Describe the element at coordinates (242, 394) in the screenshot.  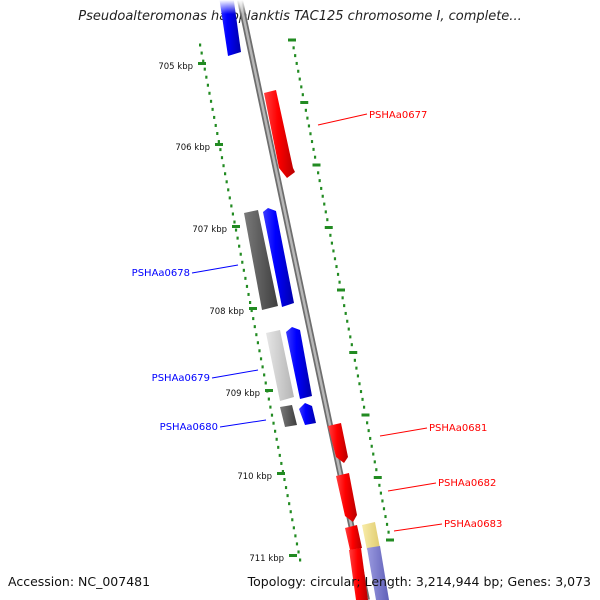
I see `ruler-tick-label: 709 kbp` at that location.